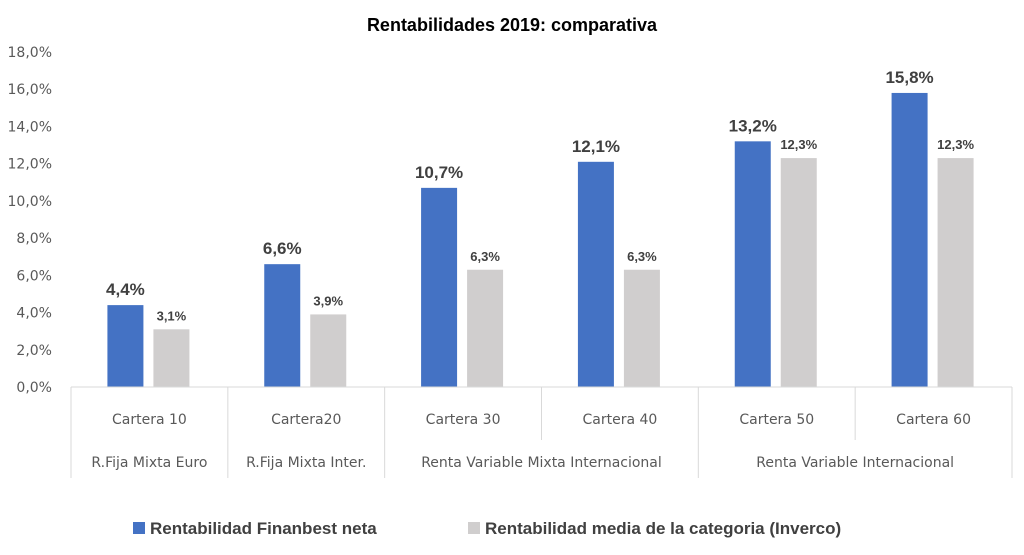  What do you see at coordinates (30, 53) in the screenshot?
I see `y-tick-label: 18,0%` at bounding box center [30, 53].